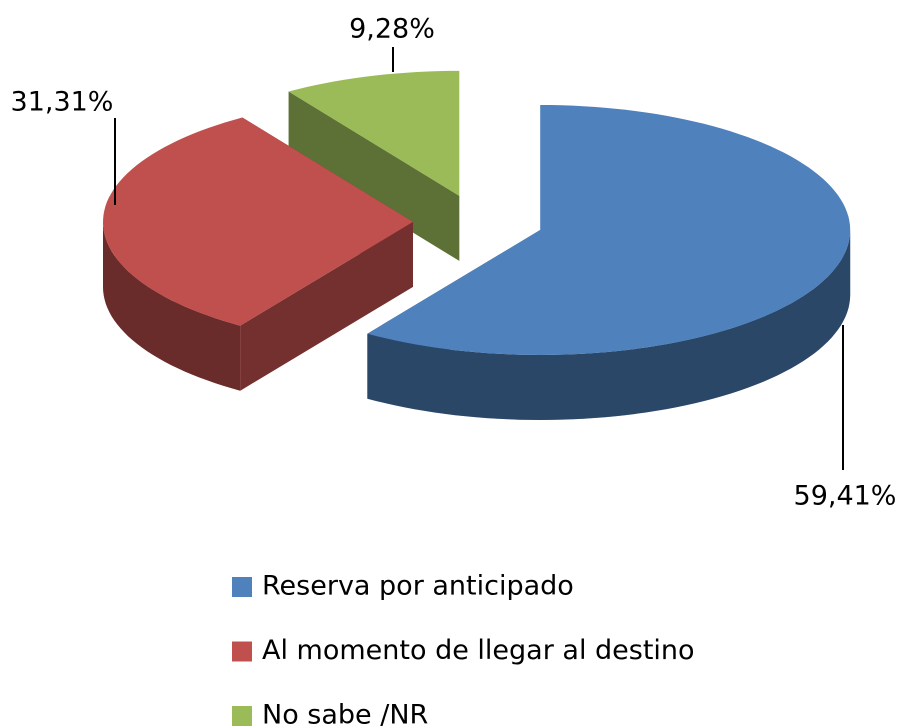  What do you see at coordinates (478, 650) in the screenshot?
I see `legend-label: Al momento de llegar al destino` at bounding box center [478, 650].